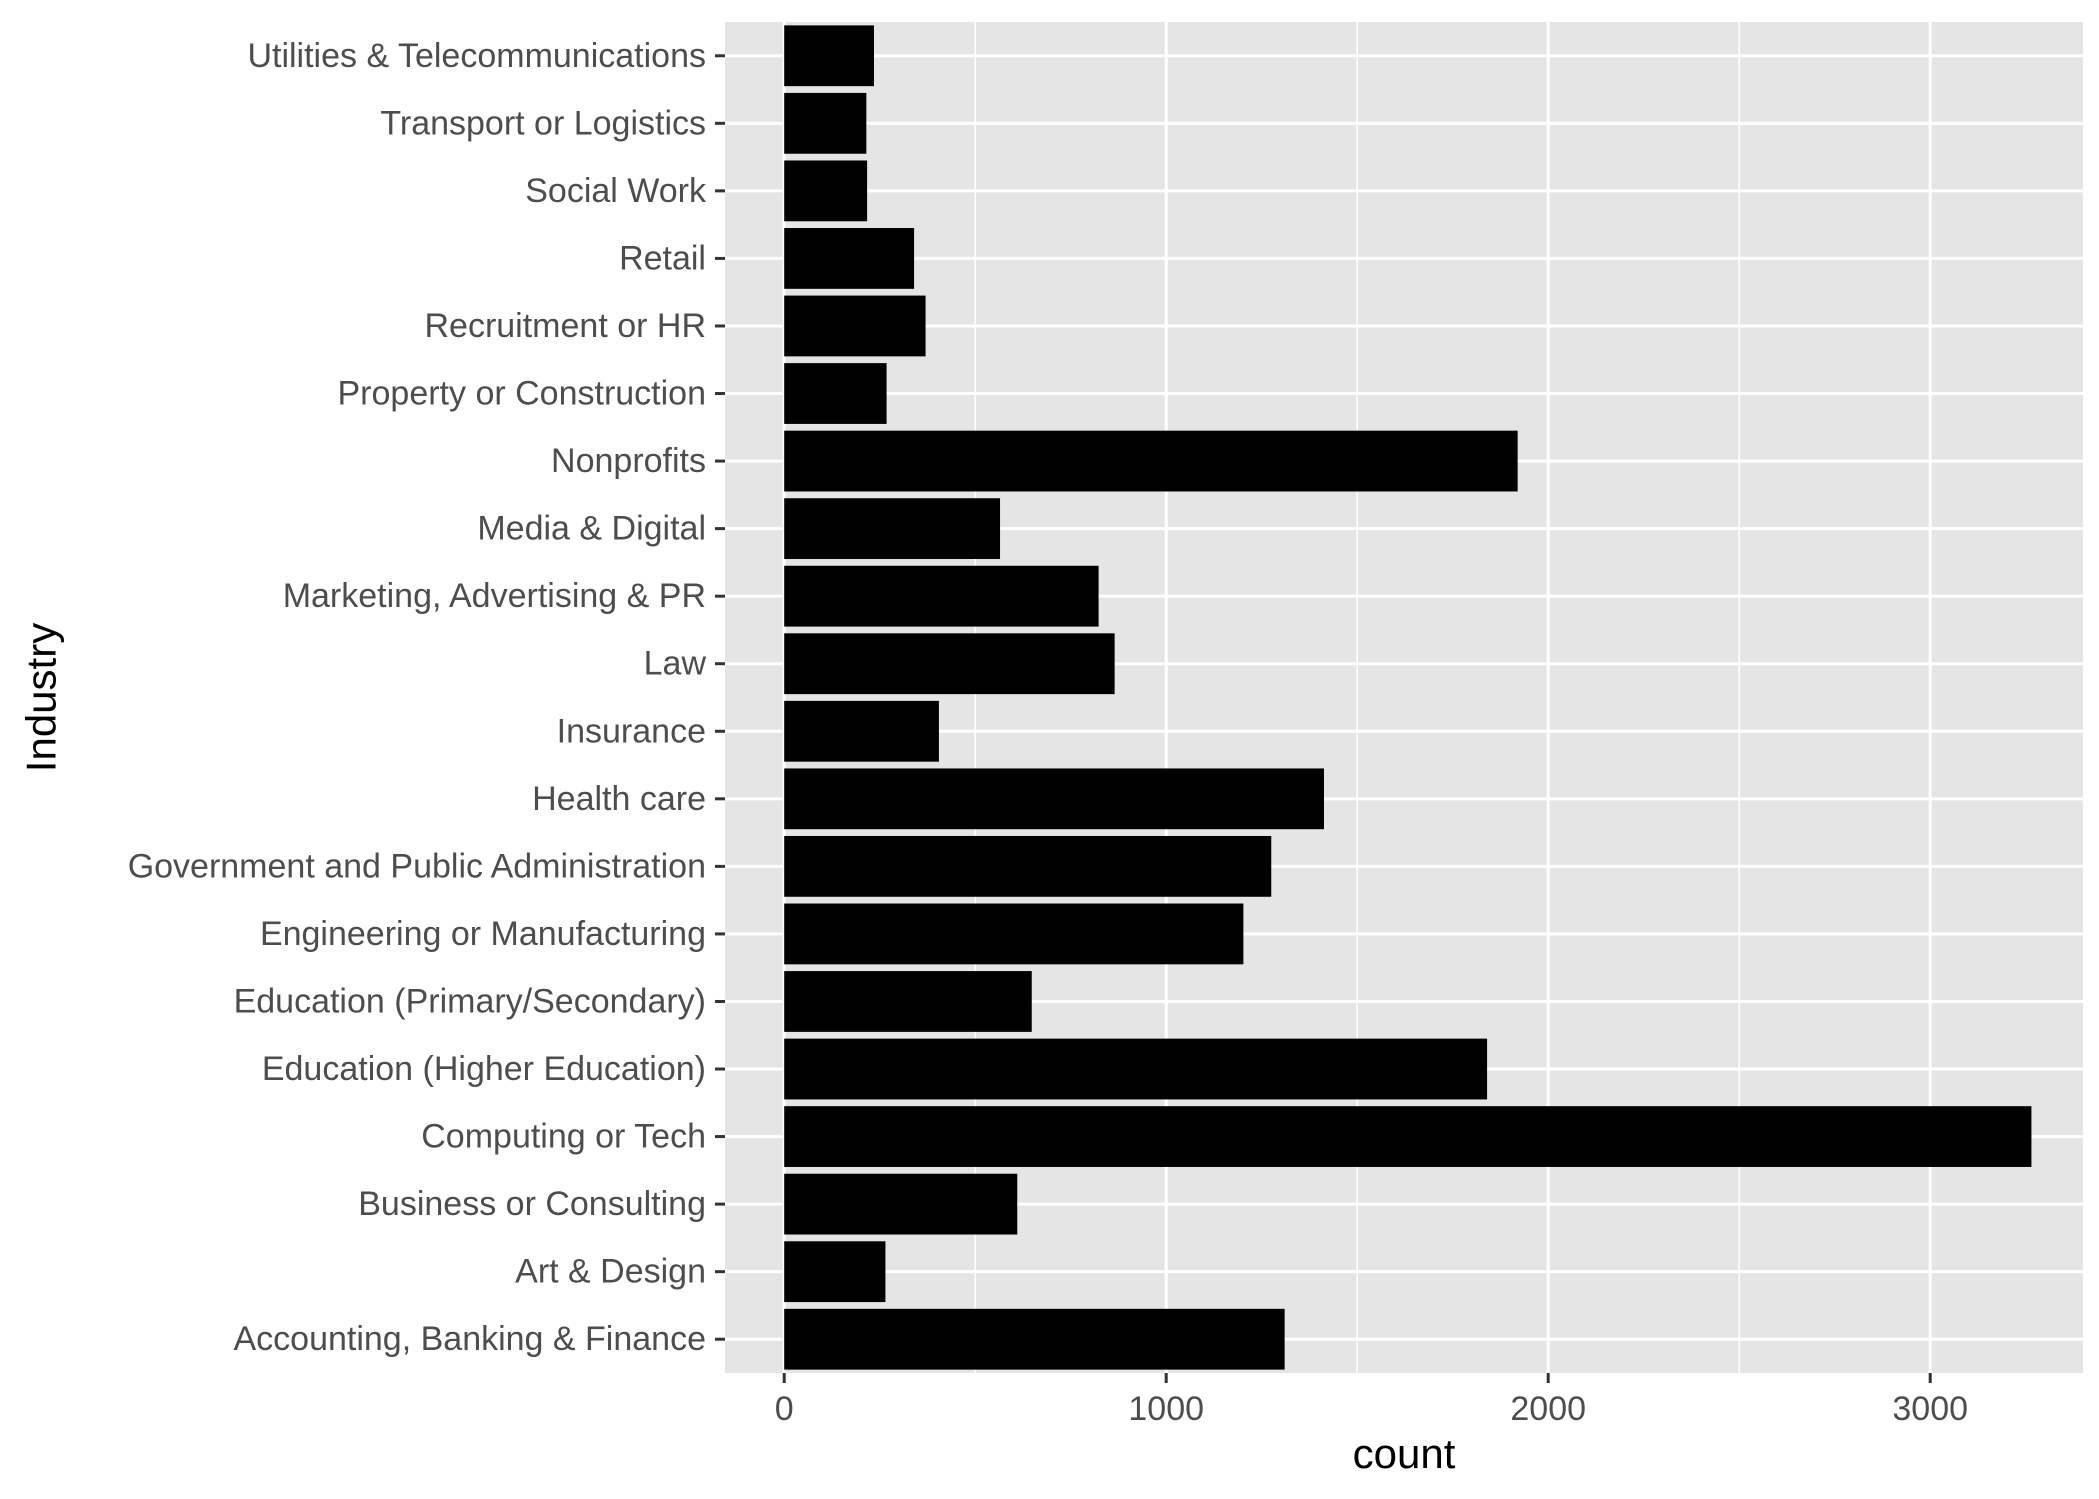 The width and height of the screenshot is (2099, 1499). What do you see at coordinates (591, 529) in the screenshot?
I see `y-tick-label: Media & Digital` at bounding box center [591, 529].